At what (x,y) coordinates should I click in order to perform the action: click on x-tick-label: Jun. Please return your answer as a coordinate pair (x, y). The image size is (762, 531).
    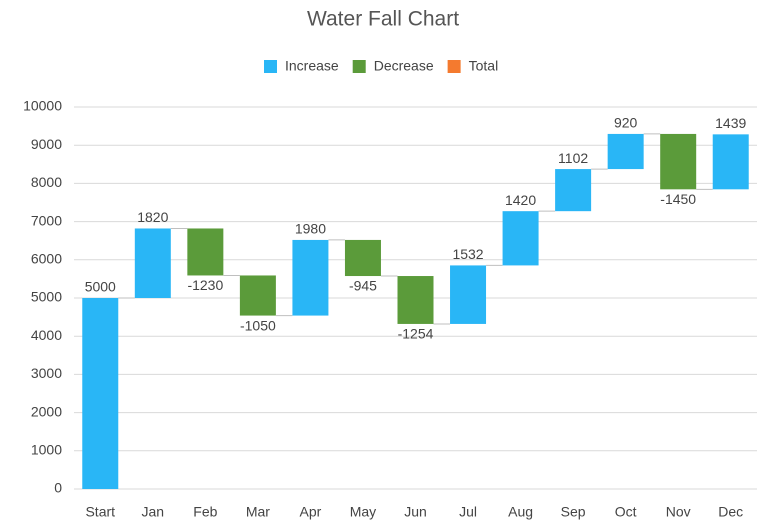
    Looking at the image, I should click on (415, 512).